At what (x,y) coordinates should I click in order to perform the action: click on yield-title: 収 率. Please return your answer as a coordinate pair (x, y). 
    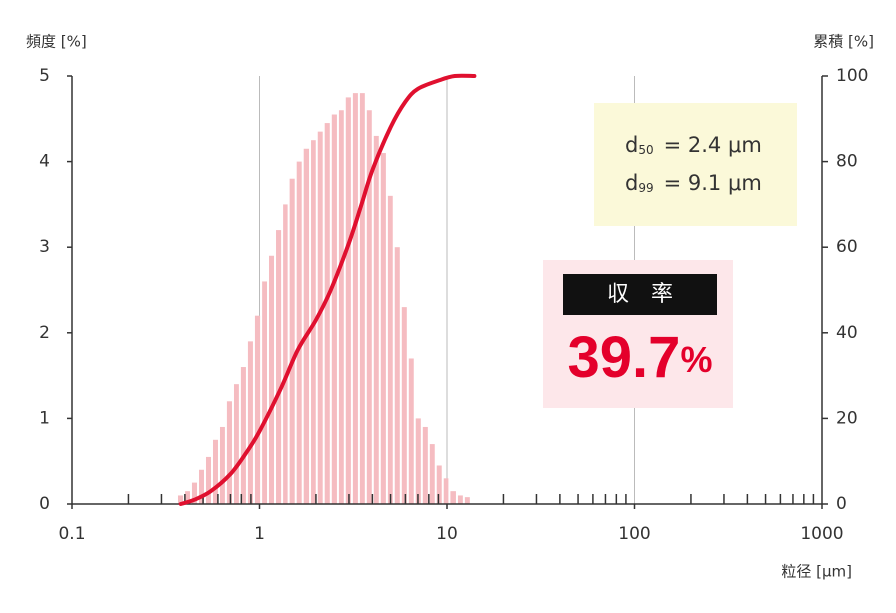
    Looking at the image, I should click on (640, 294).